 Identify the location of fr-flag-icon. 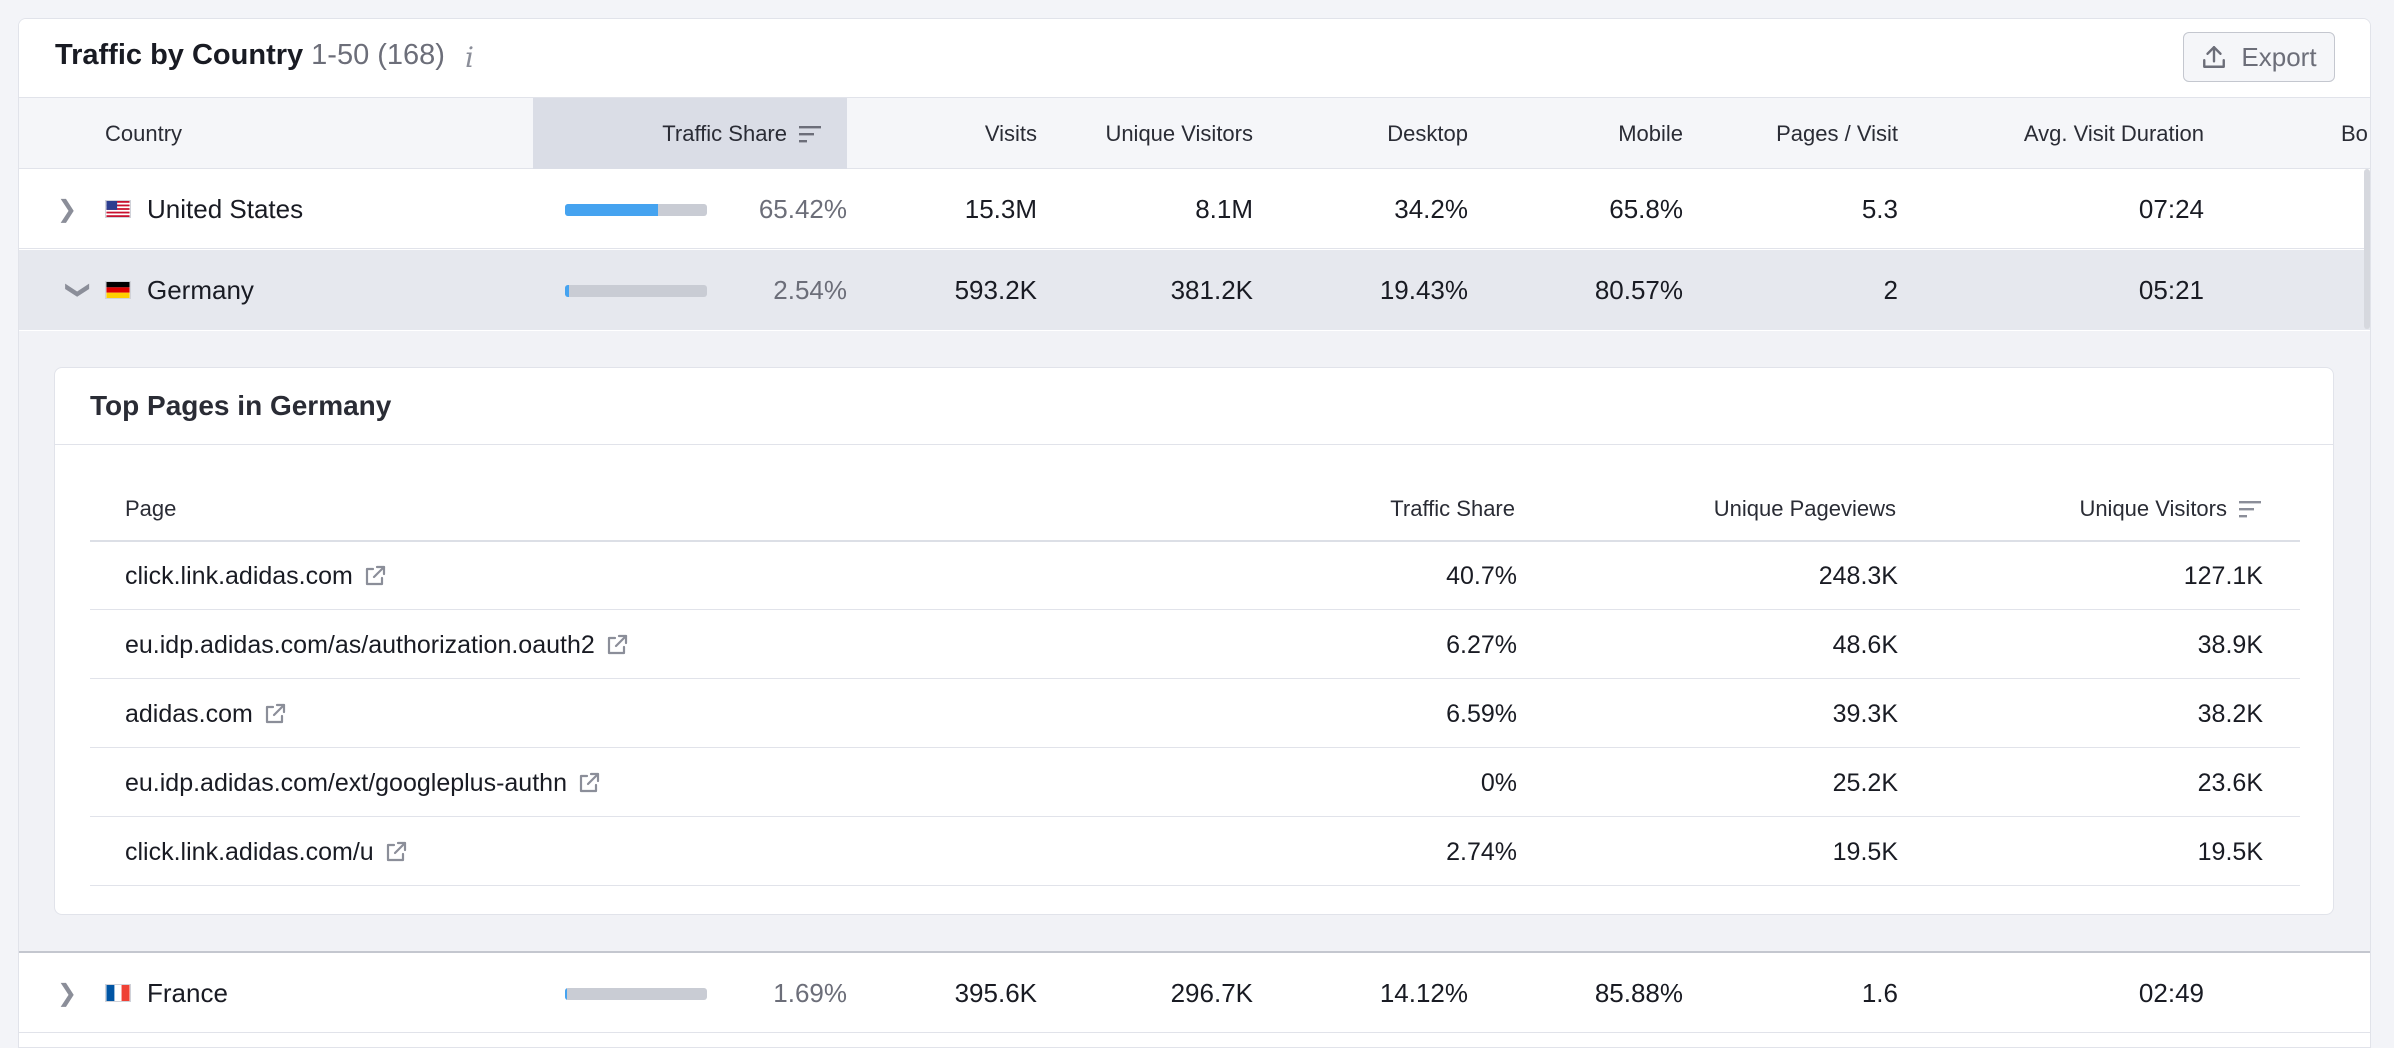
(118, 993).